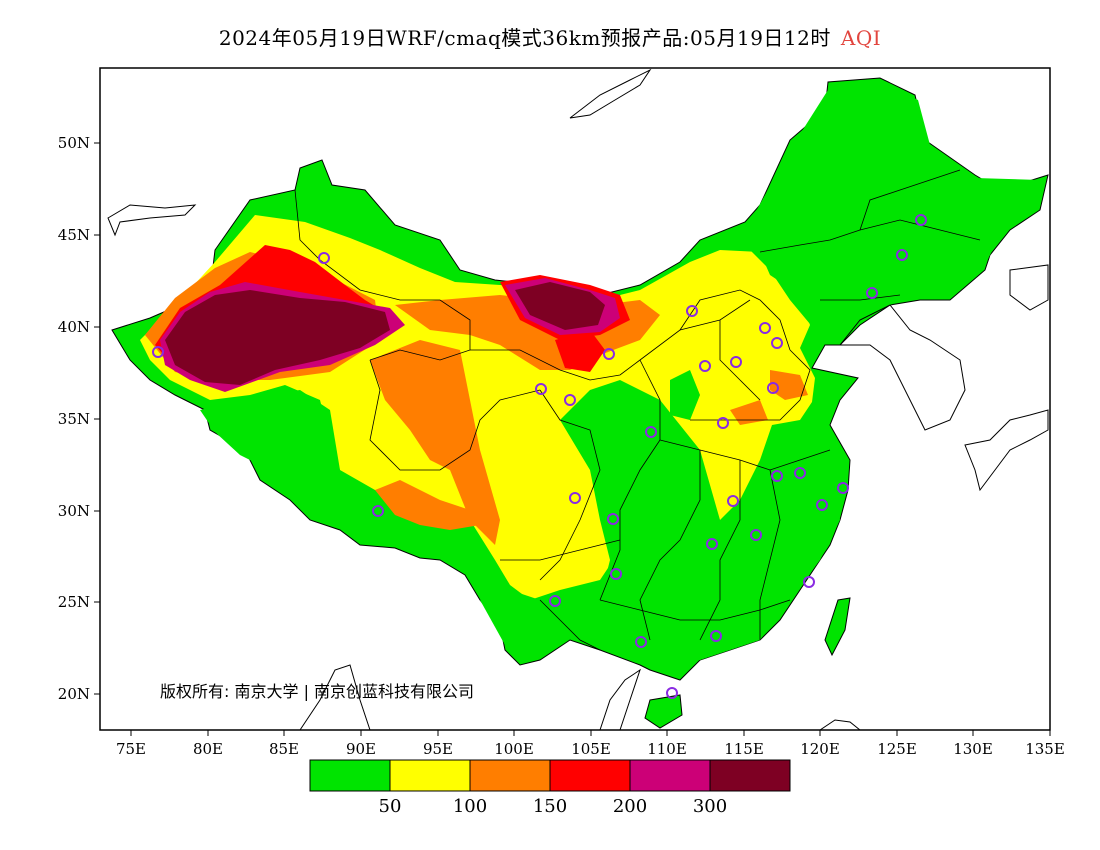  What do you see at coordinates (630, 806) in the screenshot?
I see `legend-label: 200` at bounding box center [630, 806].